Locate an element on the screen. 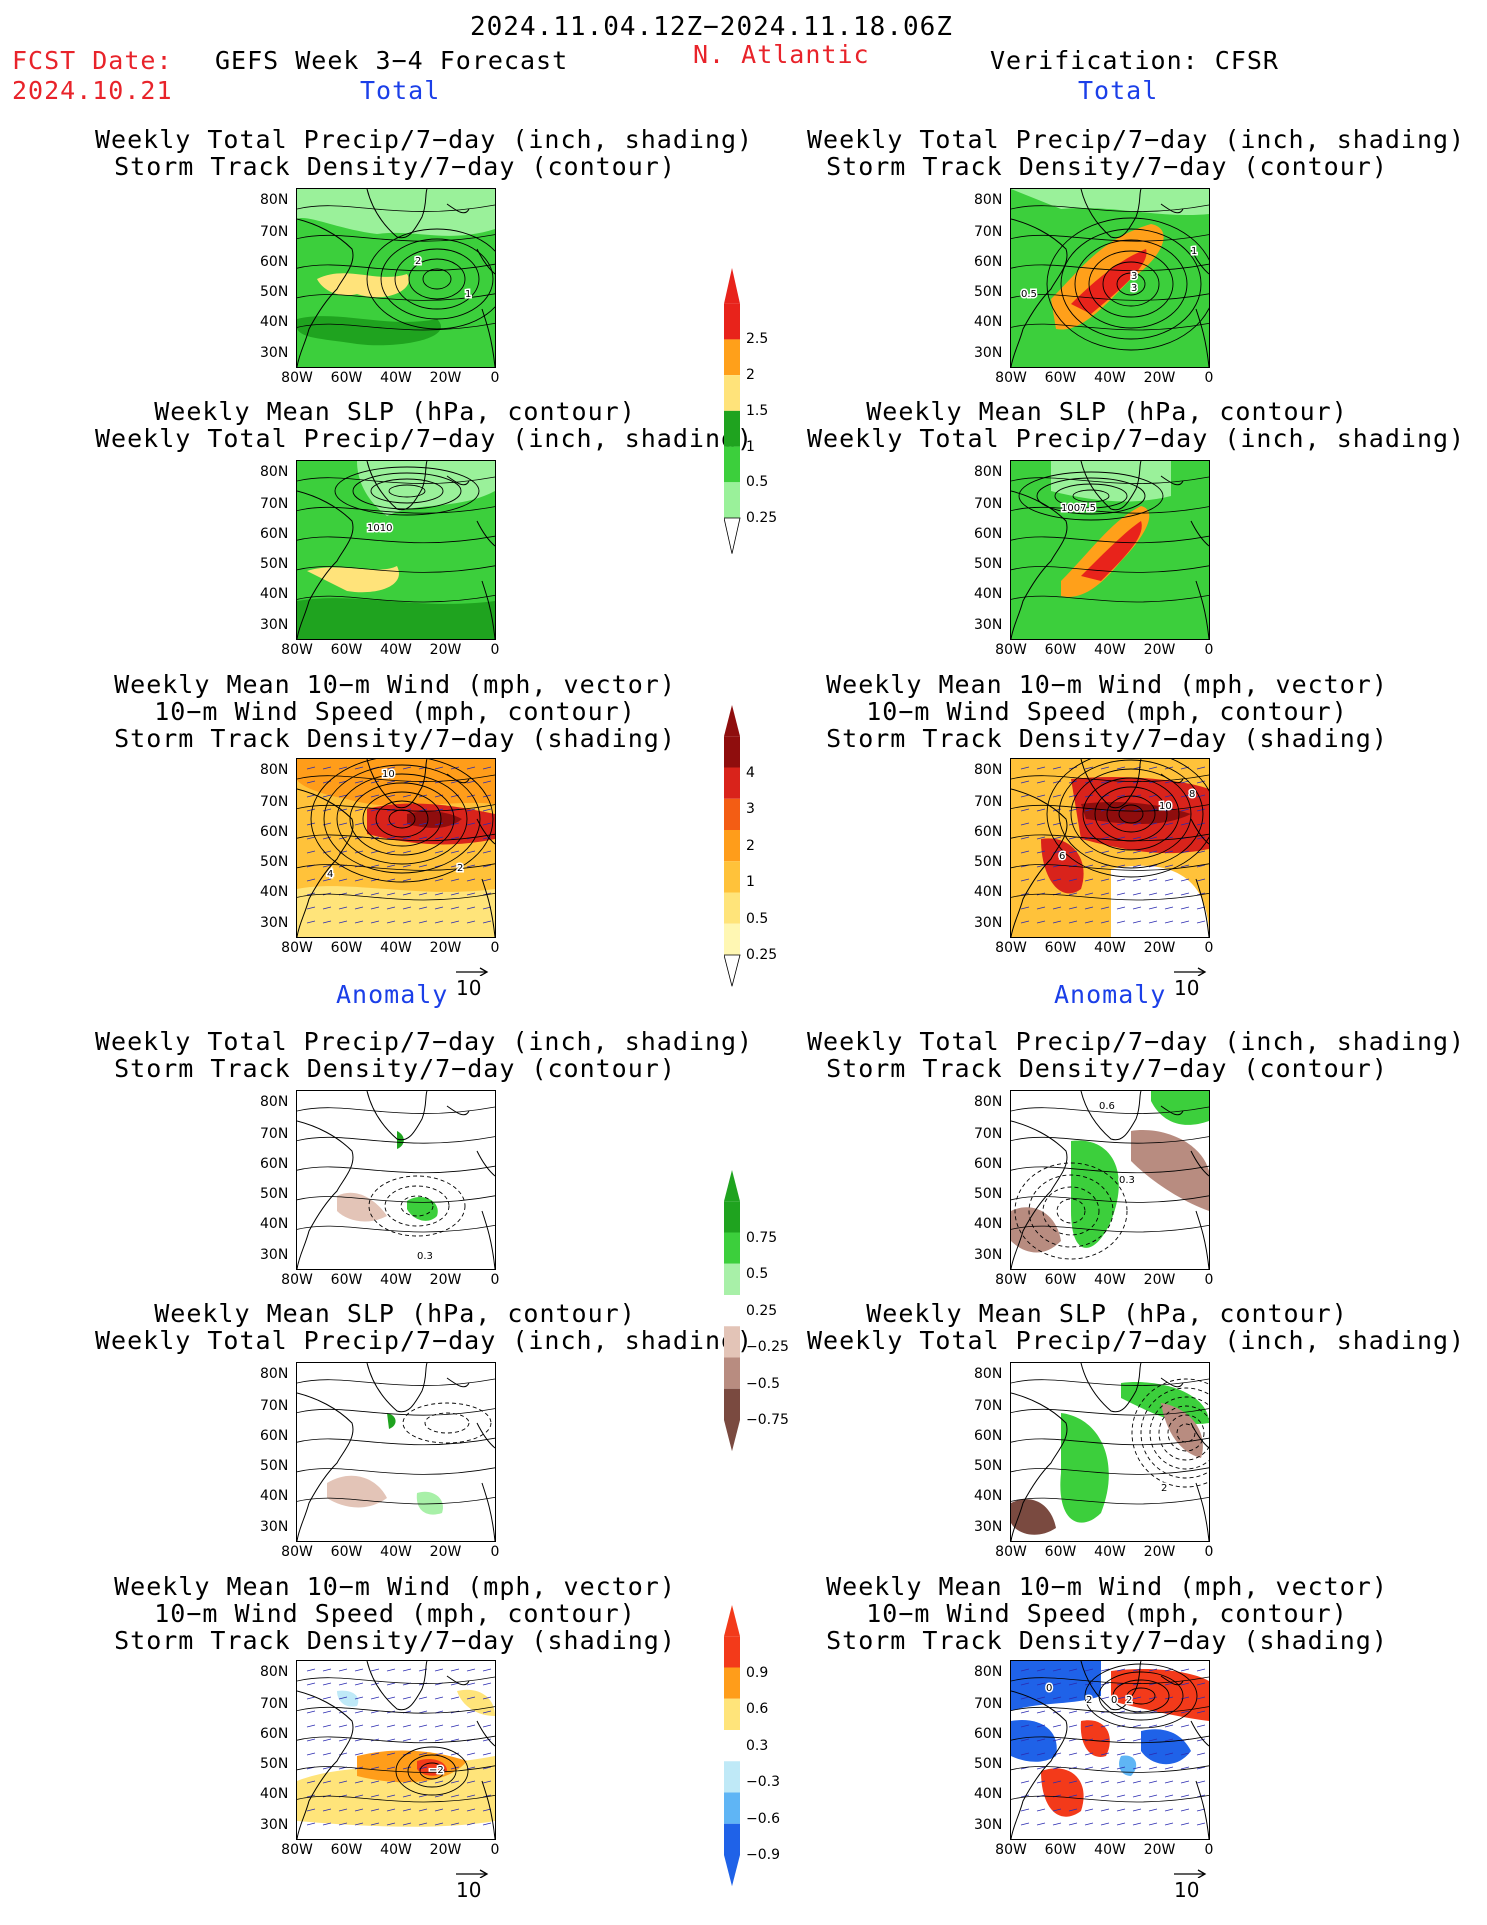 The width and height of the screenshot is (1487, 1925). colorbar-tick-label: −0.9 is located at coordinates (763, 1855).